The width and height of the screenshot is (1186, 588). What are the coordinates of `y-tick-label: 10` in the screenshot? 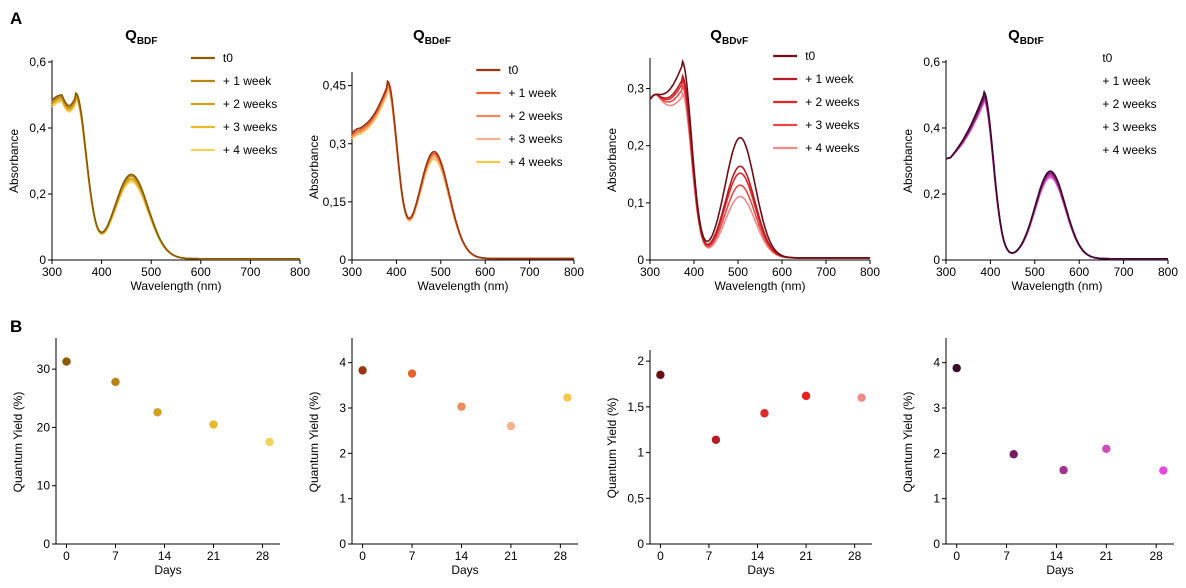 It's located at (44, 486).